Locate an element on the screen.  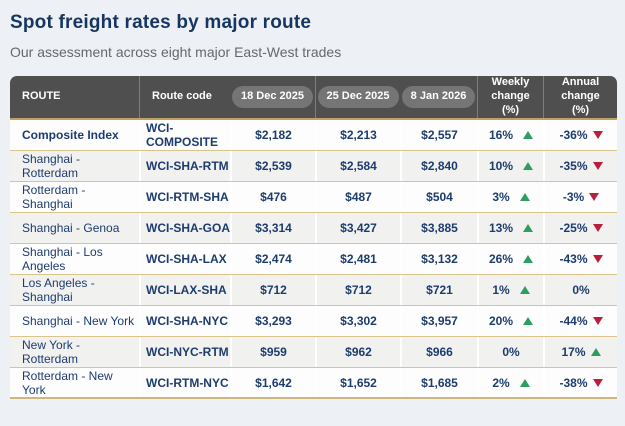
rate-cell-date-3: $966 is located at coordinates (438, 352).